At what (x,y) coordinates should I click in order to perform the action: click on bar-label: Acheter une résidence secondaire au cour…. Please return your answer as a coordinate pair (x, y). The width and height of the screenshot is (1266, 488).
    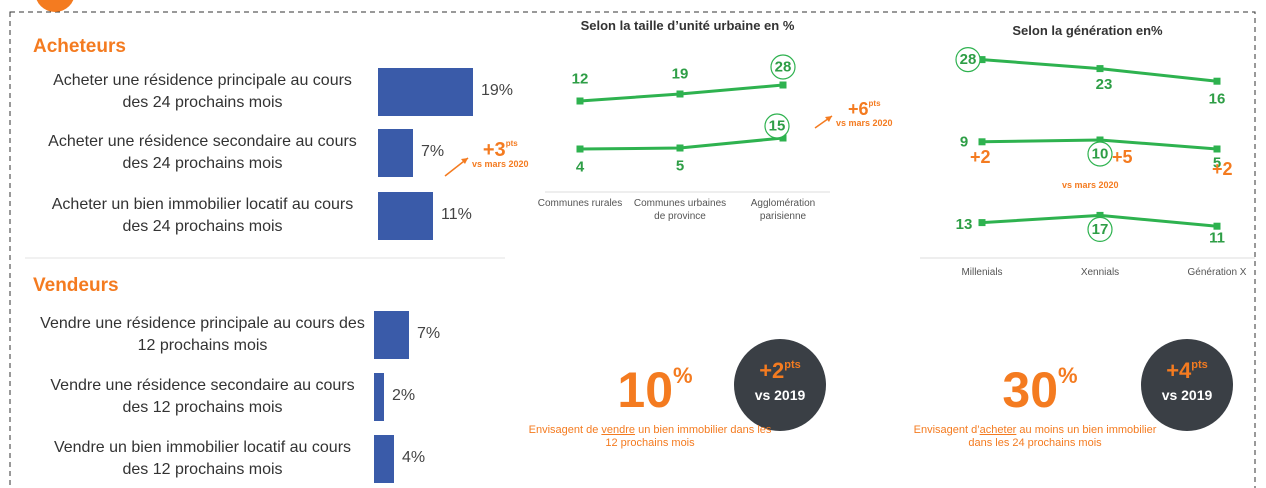
    Looking at the image, I should click on (202, 152).